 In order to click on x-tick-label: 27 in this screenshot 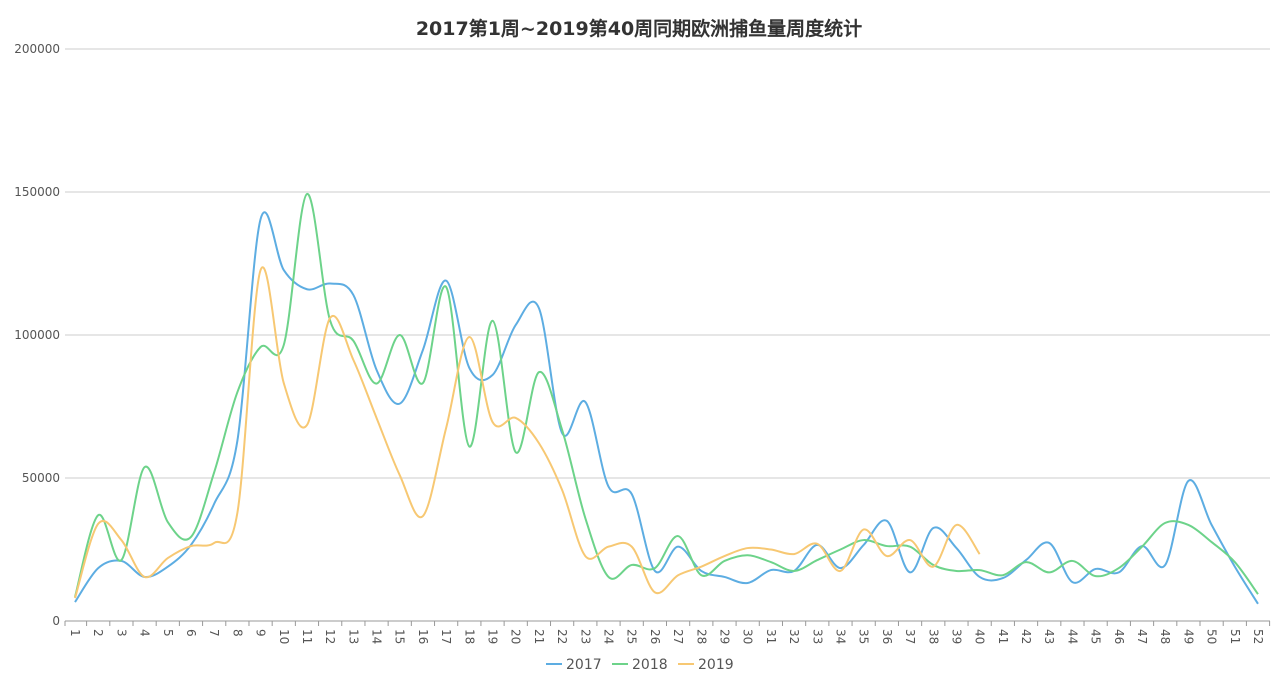, I will do `click(678, 636)`.